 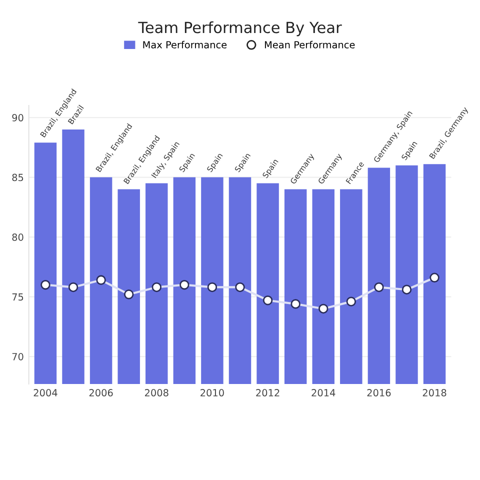 I want to click on x-tick-label: 2006, so click(x=101, y=392).